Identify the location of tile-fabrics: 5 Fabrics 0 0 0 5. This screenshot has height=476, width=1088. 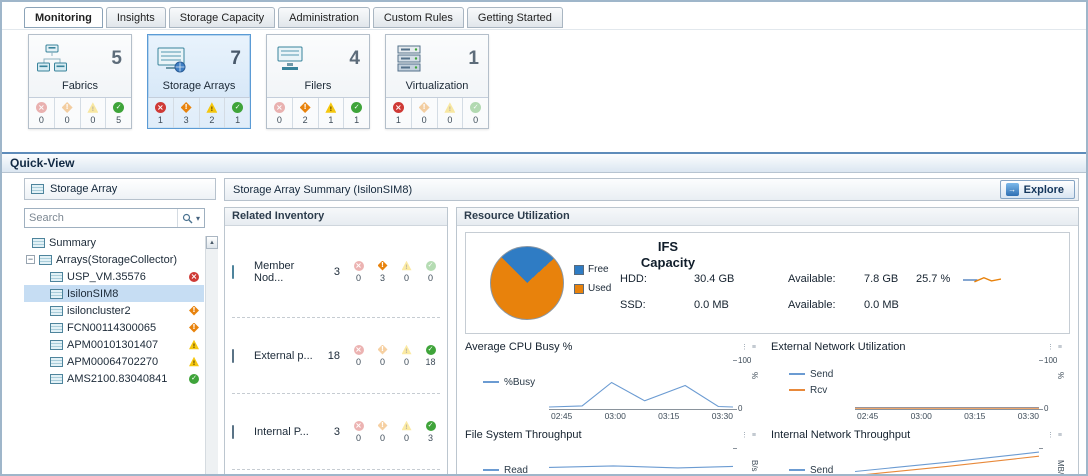
(80, 81).